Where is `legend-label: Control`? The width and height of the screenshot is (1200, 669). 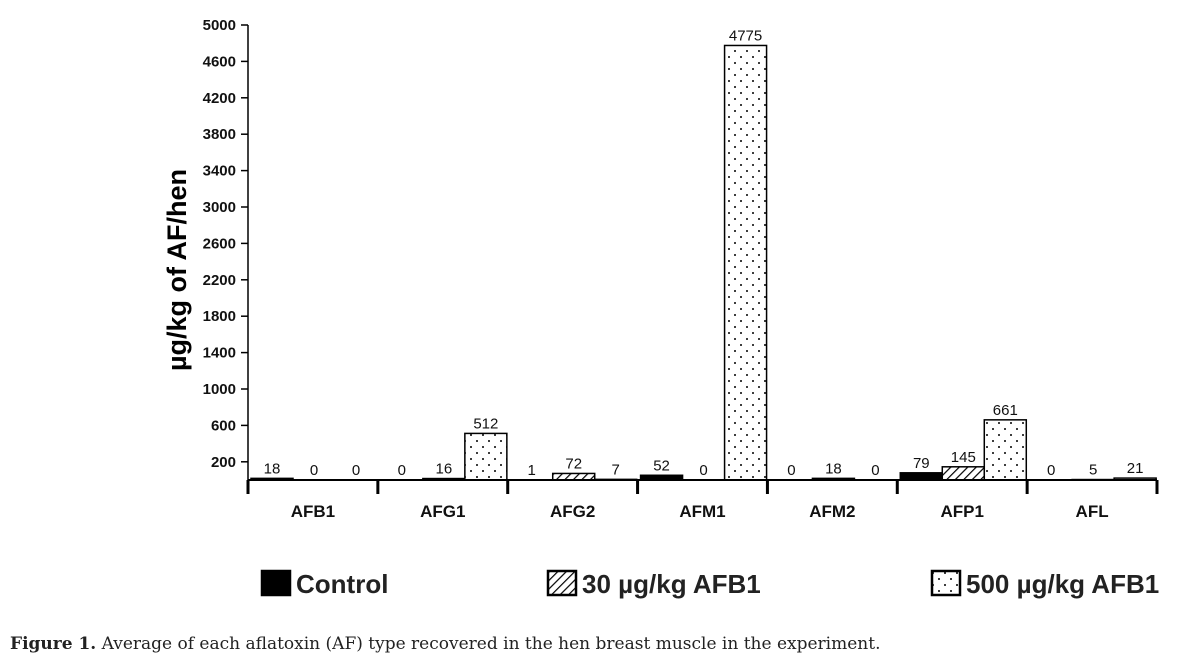 legend-label: Control is located at coordinates (342, 584).